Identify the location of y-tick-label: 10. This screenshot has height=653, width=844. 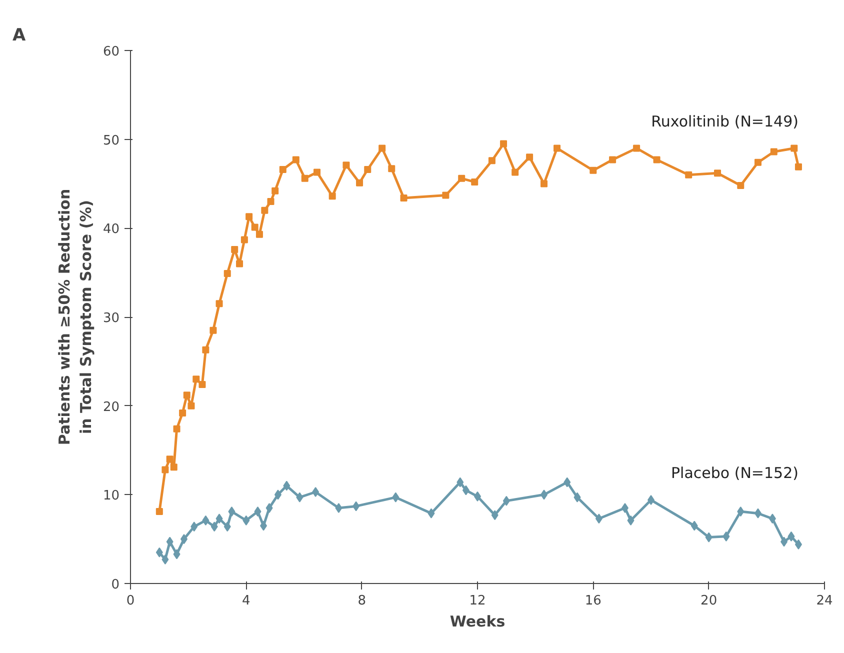
(111, 496).